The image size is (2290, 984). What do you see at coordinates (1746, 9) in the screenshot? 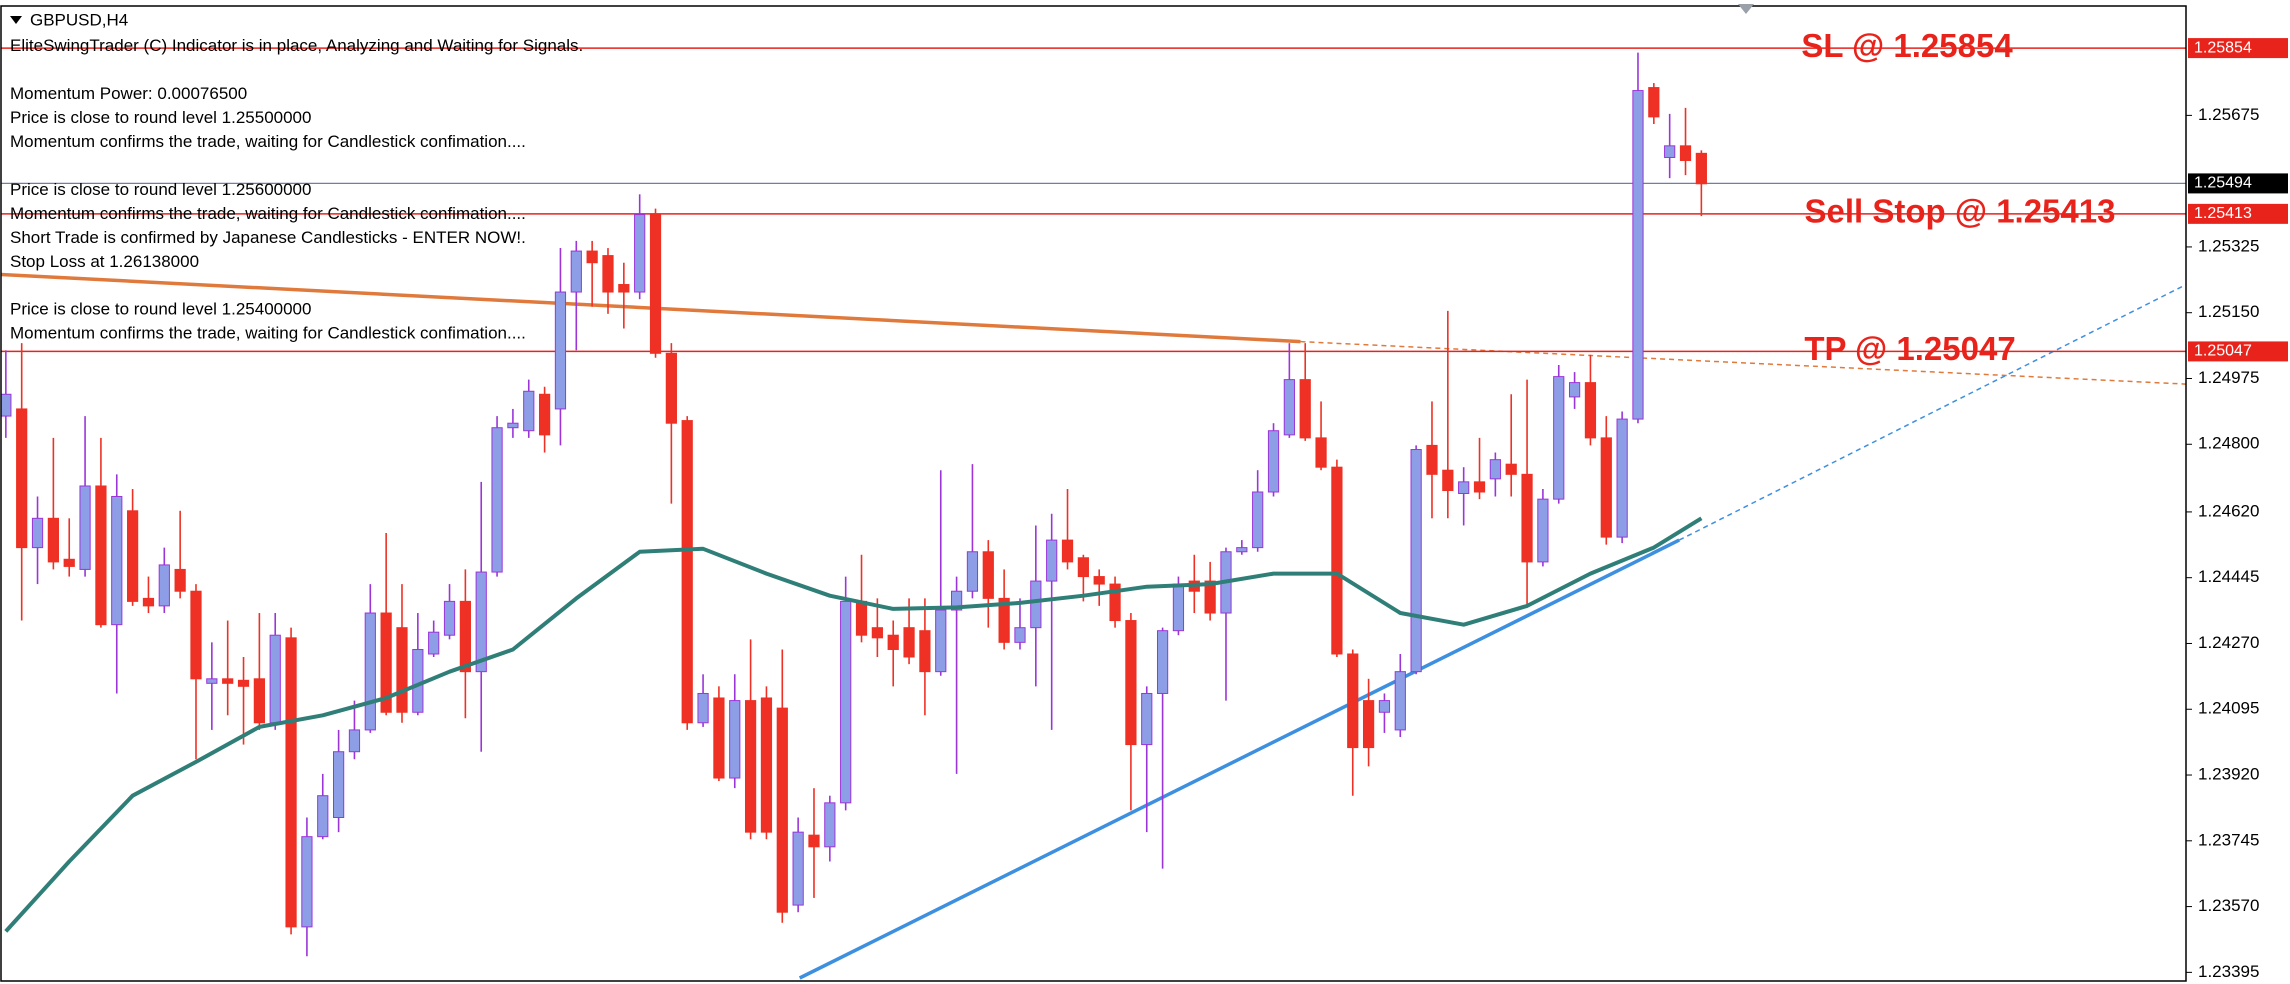
I see `chart-shift-marker` at bounding box center [1746, 9].